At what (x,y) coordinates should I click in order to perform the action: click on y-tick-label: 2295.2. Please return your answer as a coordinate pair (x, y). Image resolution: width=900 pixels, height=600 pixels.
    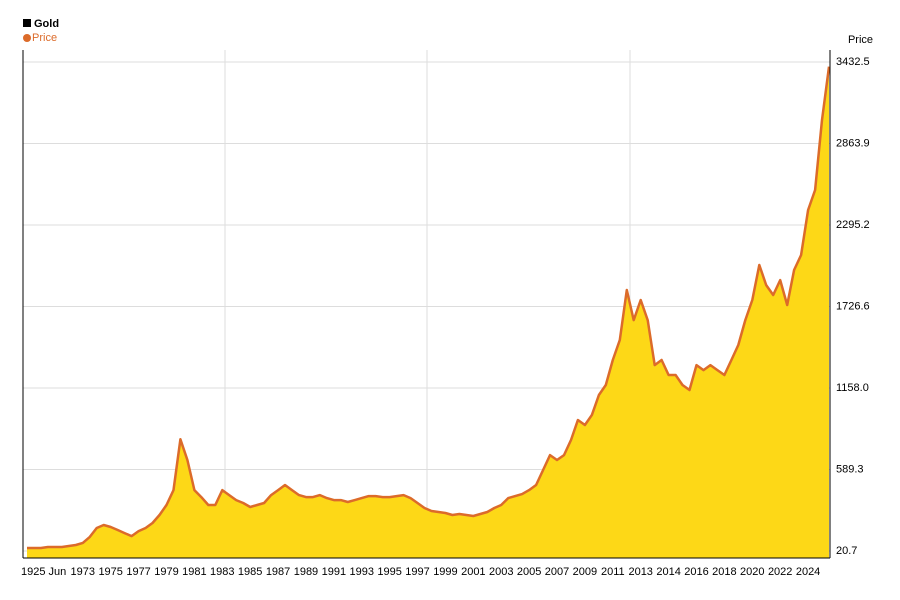
    Looking at the image, I should click on (853, 225).